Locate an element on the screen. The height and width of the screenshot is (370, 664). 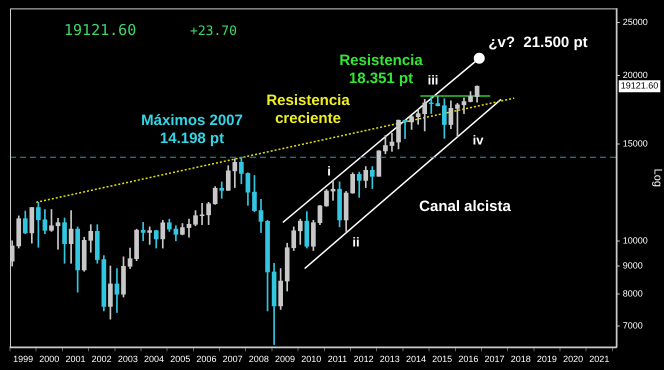
y-tick-label: 20000 is located at coordinates (635, 75).